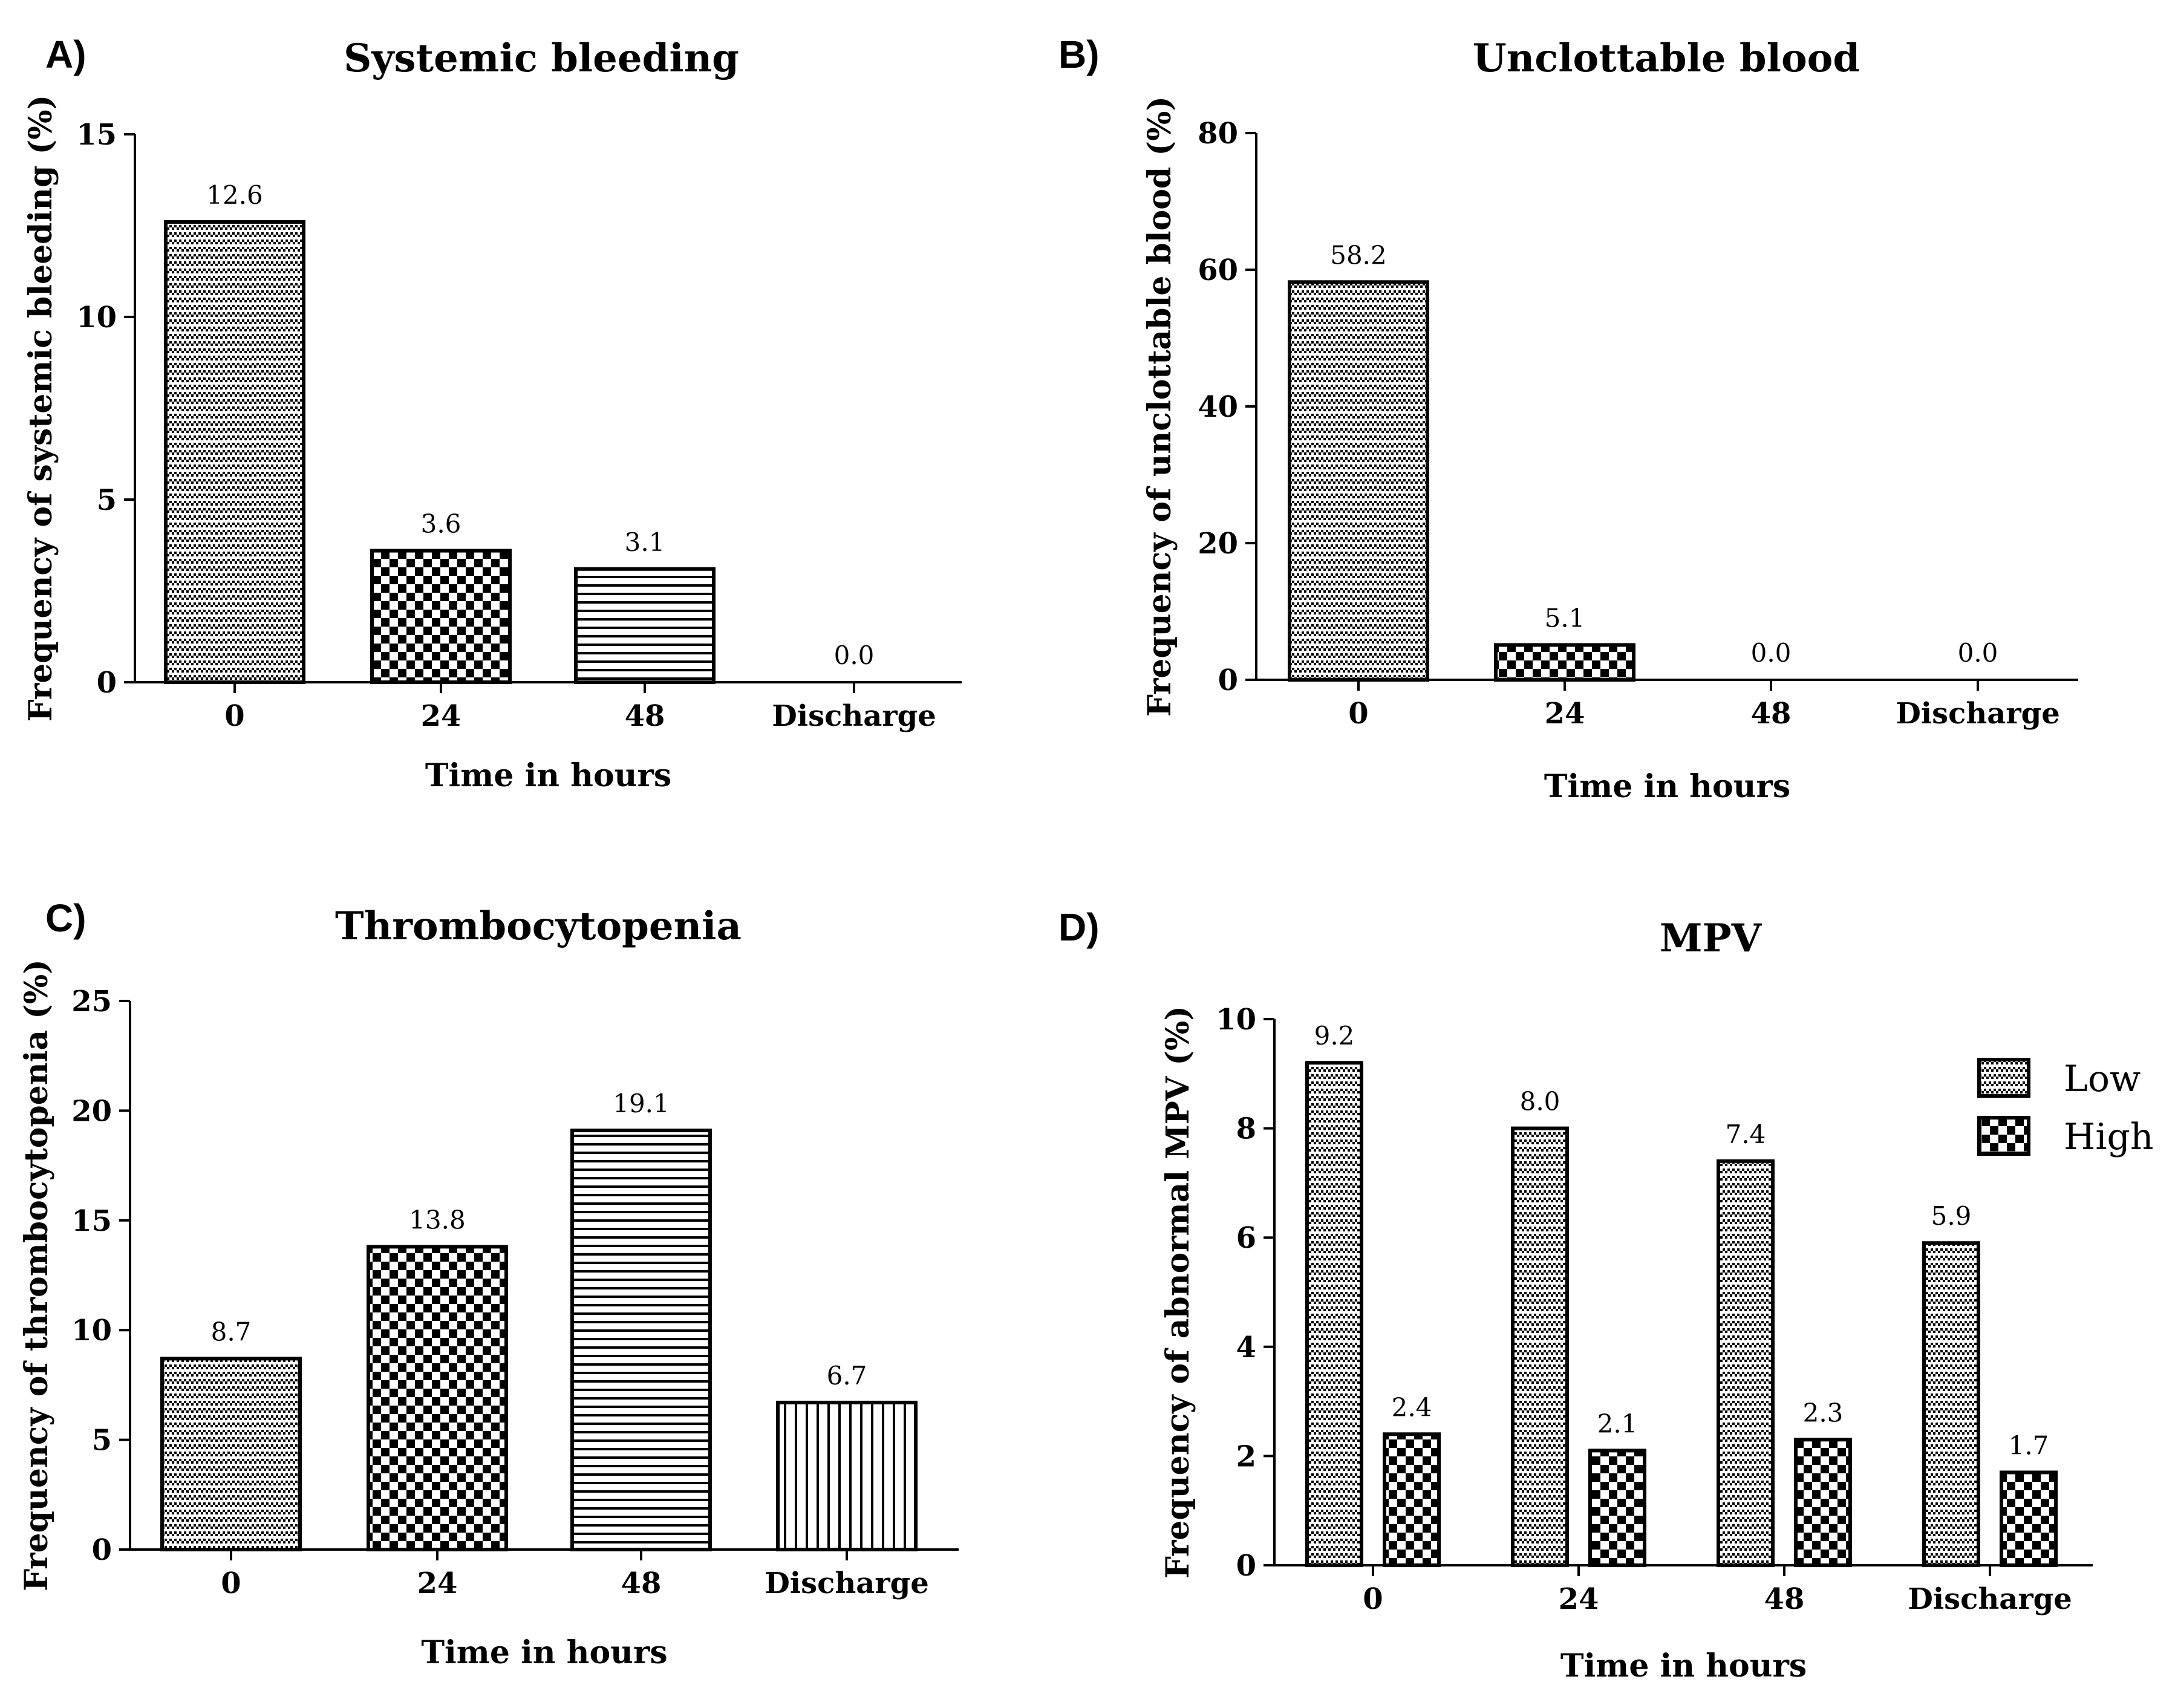 This screenshot has width=2175, height=1708. Describe the element at coordinates (36, 1275) in the screenshot. I see `y-axis-label: Frequency of thrombocytopenia (%)` at that location.